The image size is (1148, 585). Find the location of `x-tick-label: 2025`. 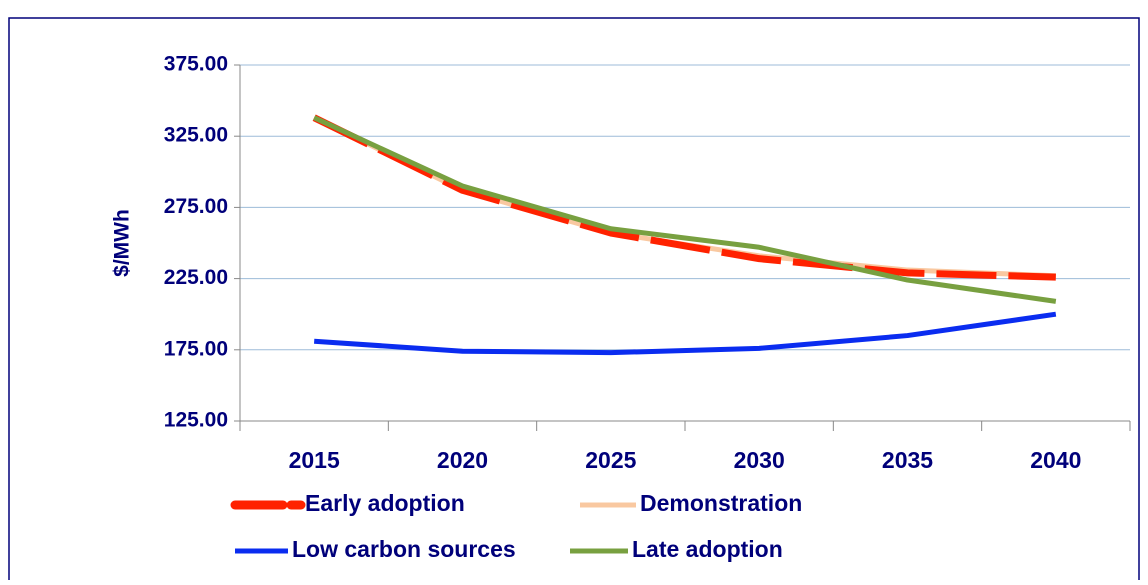

x-tick-label: 2025 is located at coordinates (610, 460).